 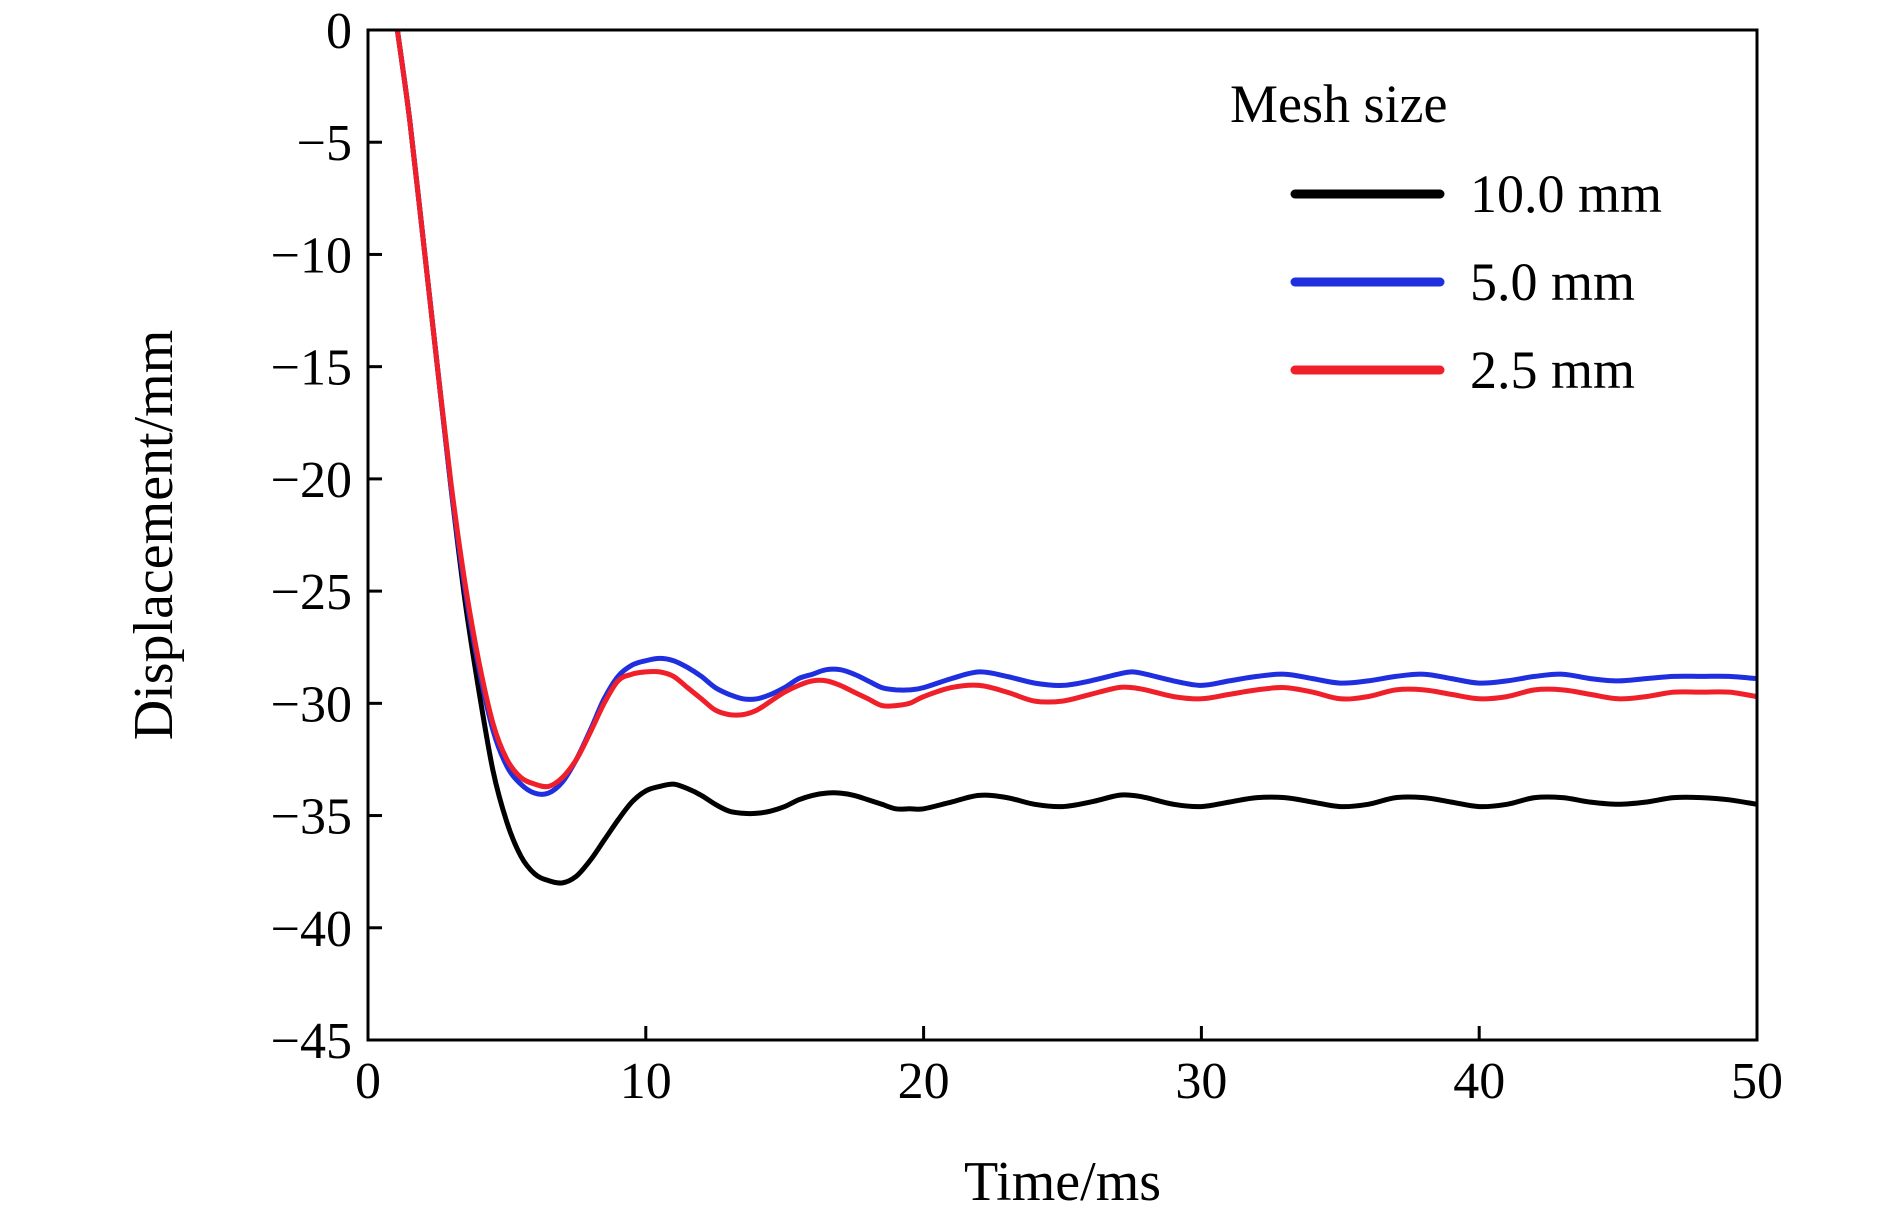 I want to click on y-tick-label: −5, so click(x=324, y=143).